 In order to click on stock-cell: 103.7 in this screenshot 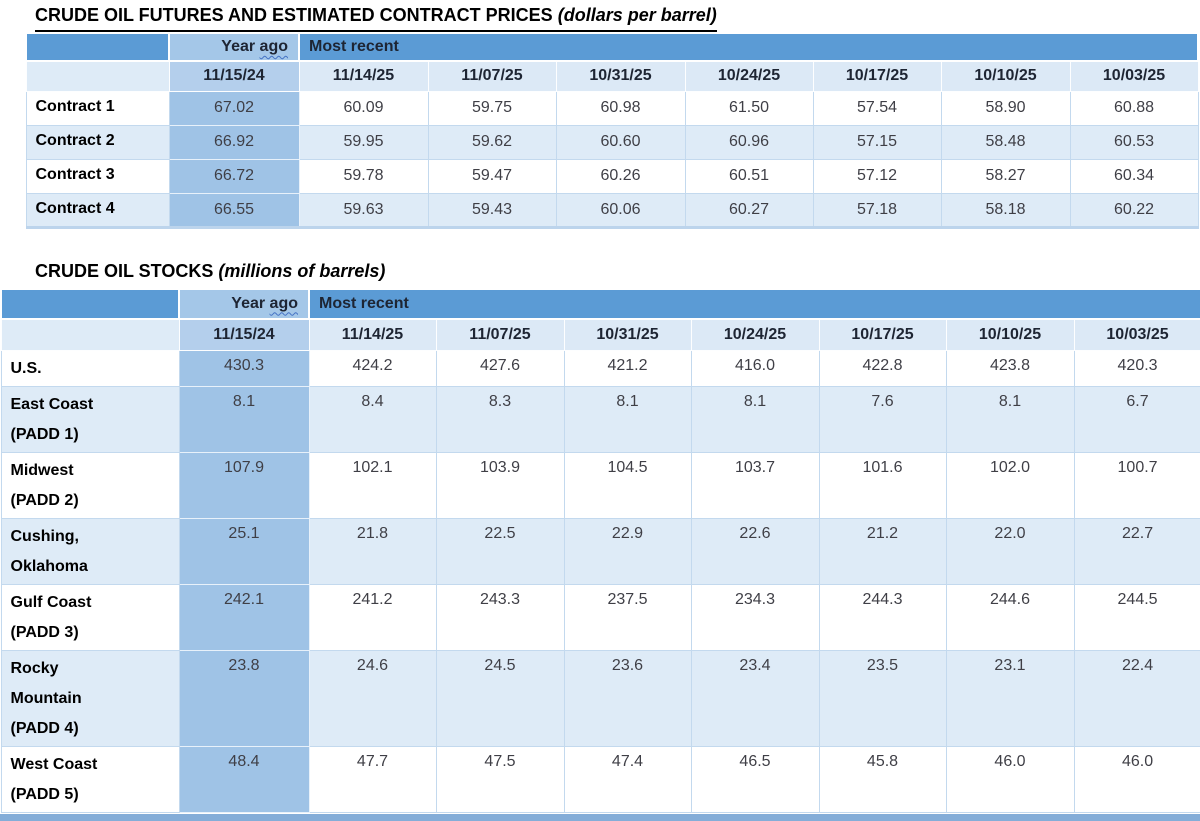, I will do `click(755, 485)`.